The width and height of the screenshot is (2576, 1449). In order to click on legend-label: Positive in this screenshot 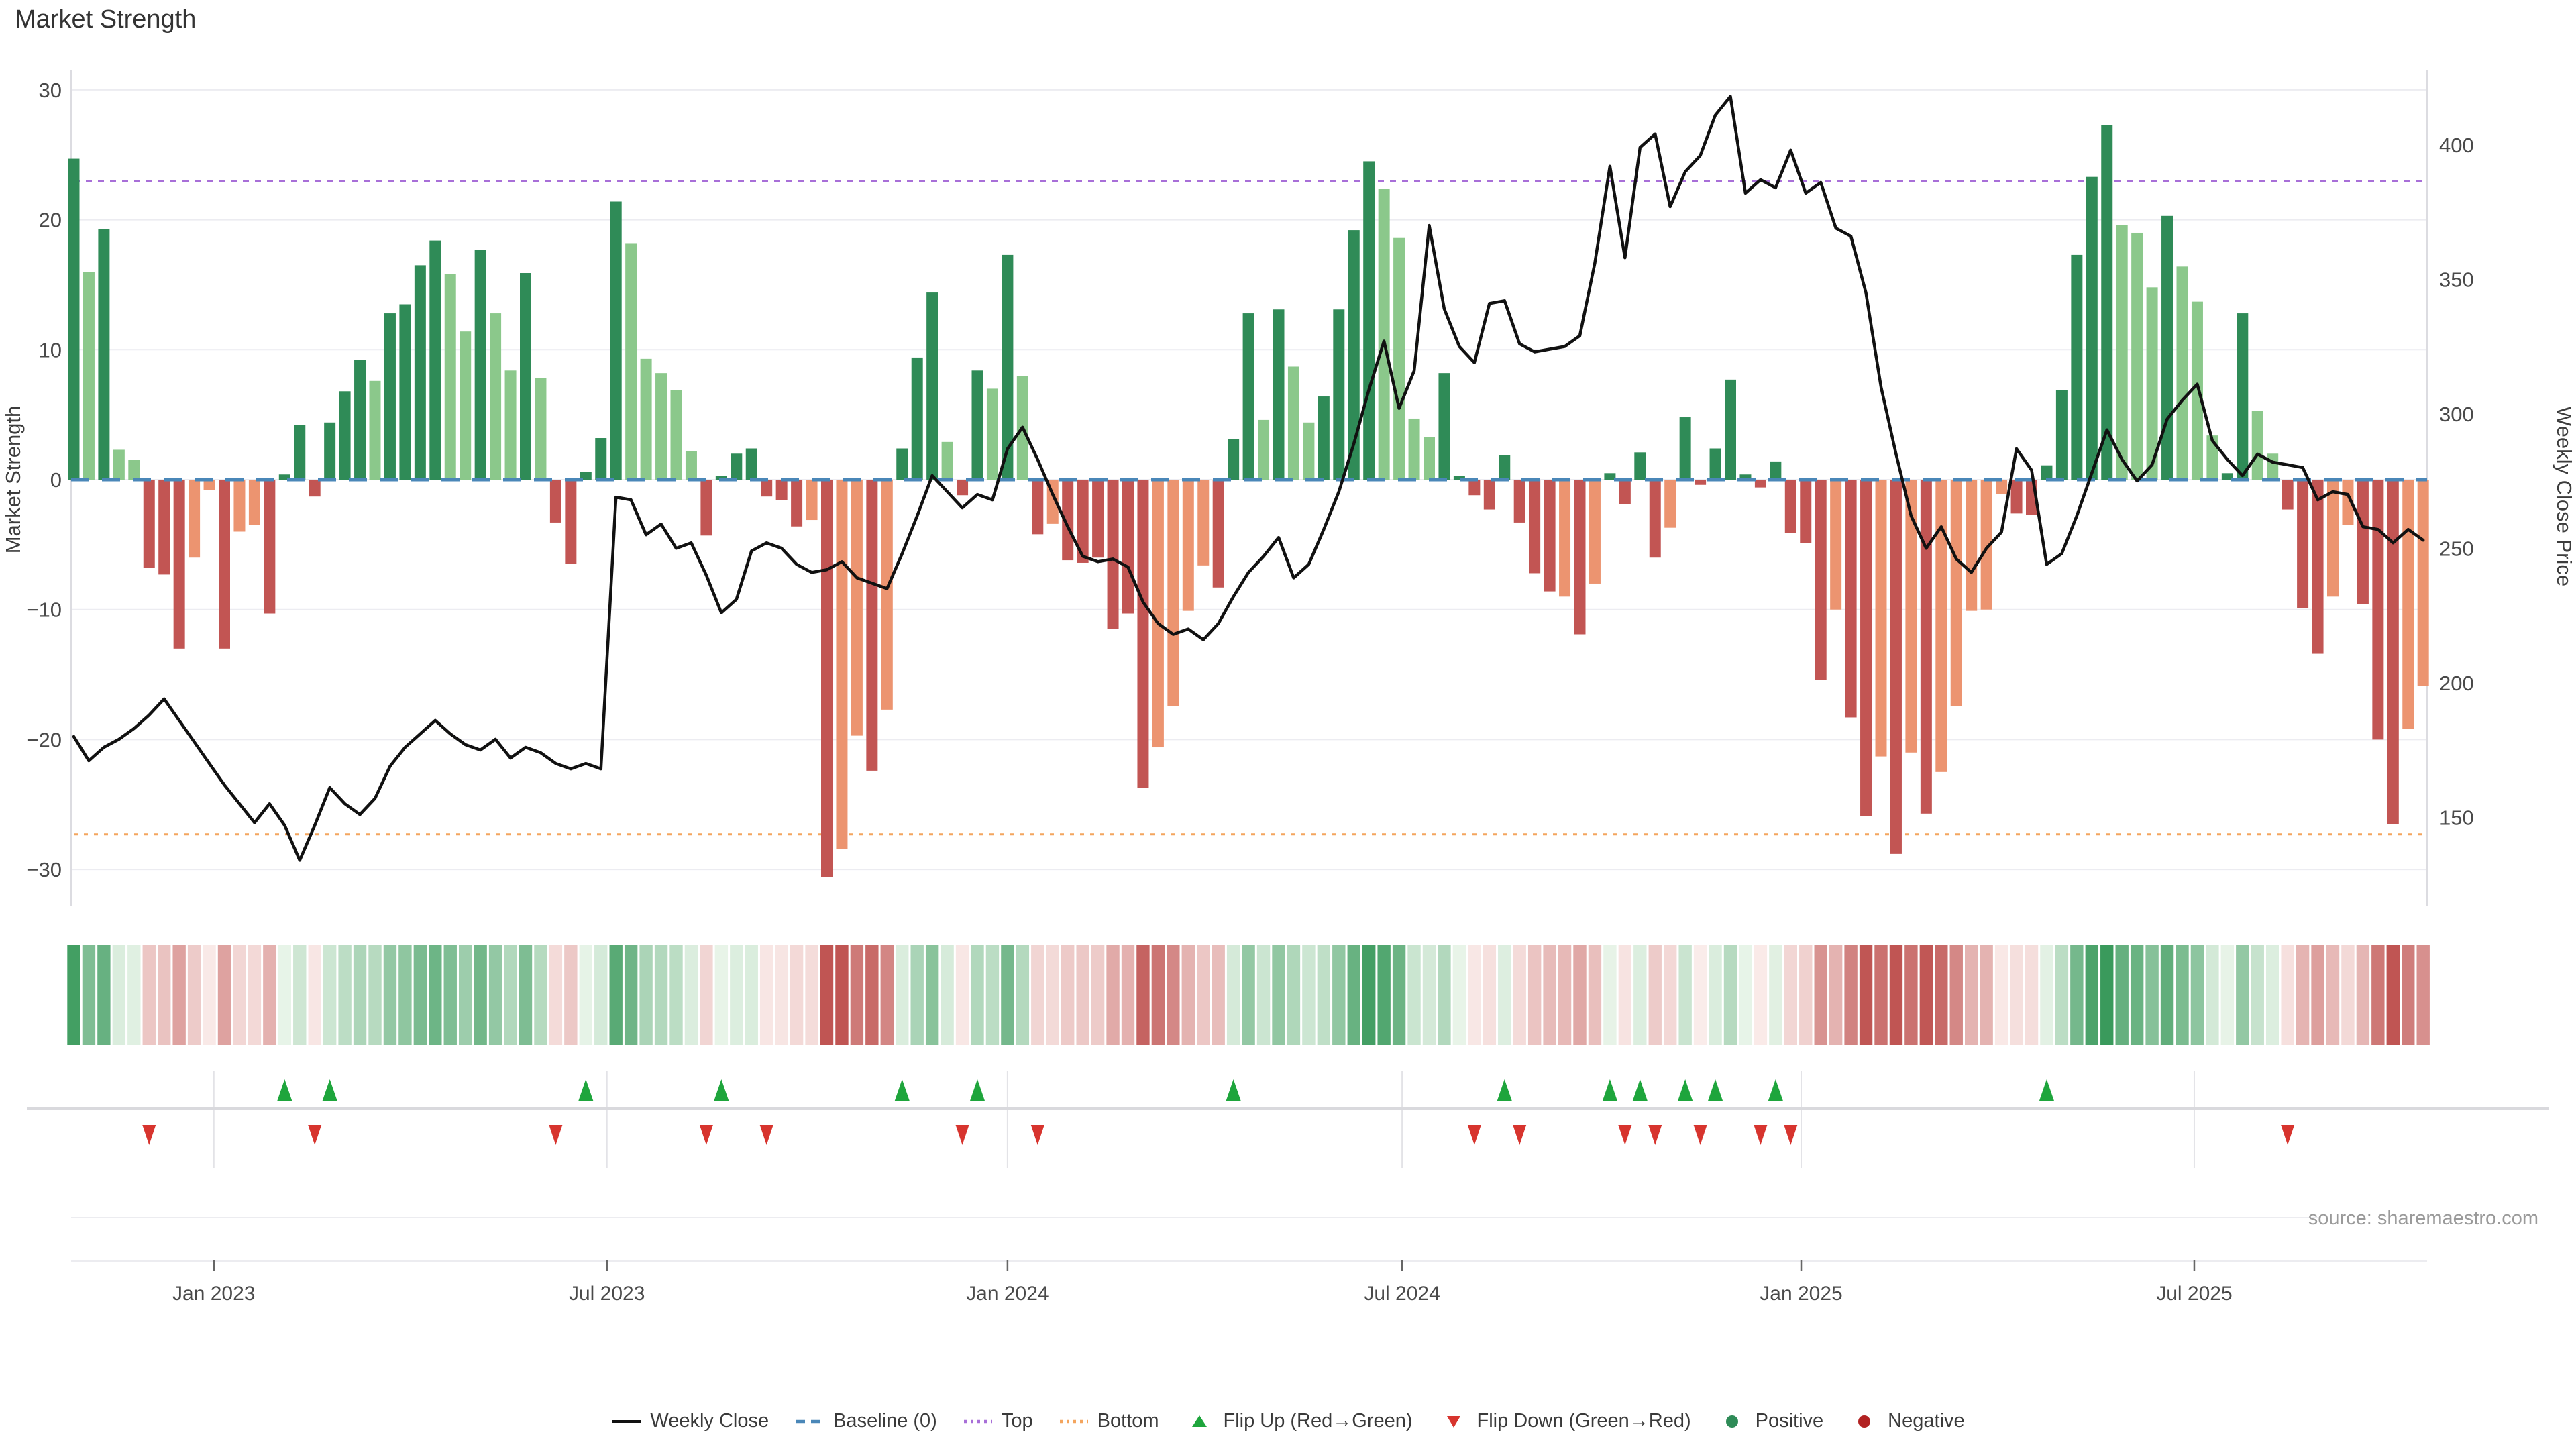, I will do `click(1789, 1421)`.